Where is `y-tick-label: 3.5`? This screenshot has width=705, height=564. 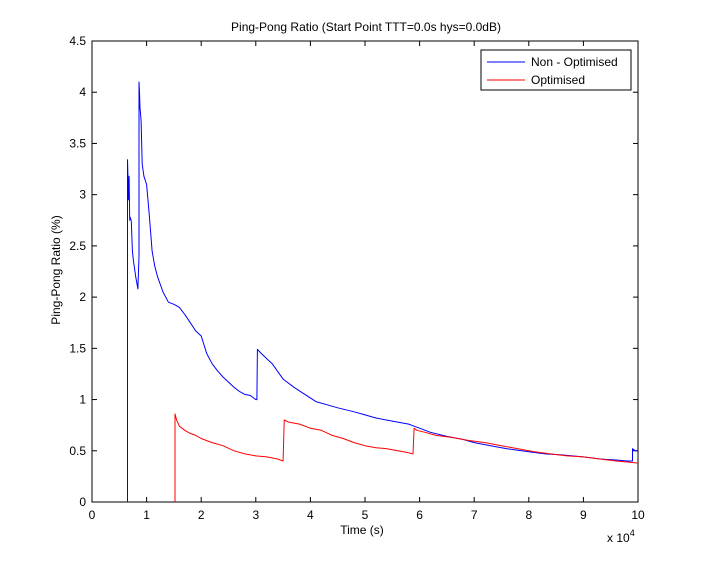 y-tick-label: 3.5 is located at coordinates (77, 143).